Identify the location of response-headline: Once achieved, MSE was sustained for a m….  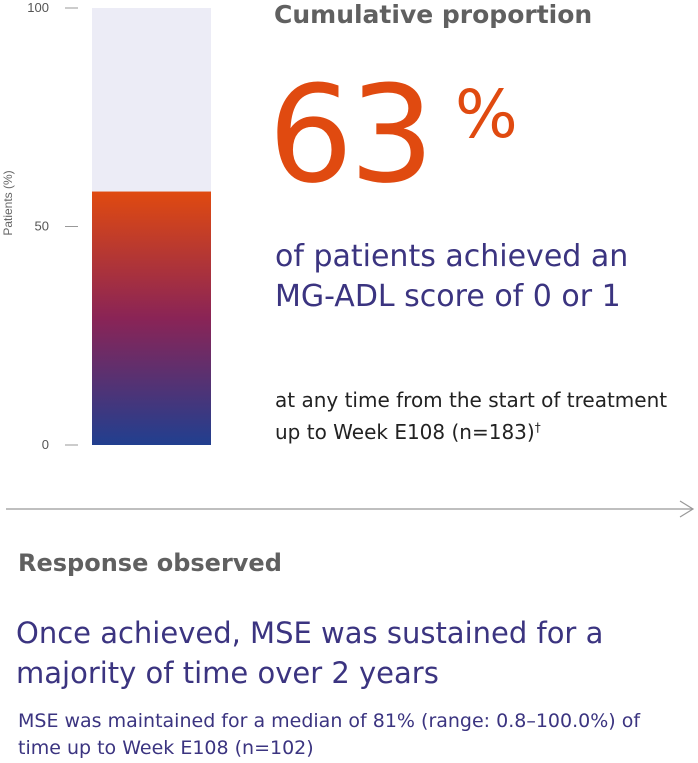
(310, 653).